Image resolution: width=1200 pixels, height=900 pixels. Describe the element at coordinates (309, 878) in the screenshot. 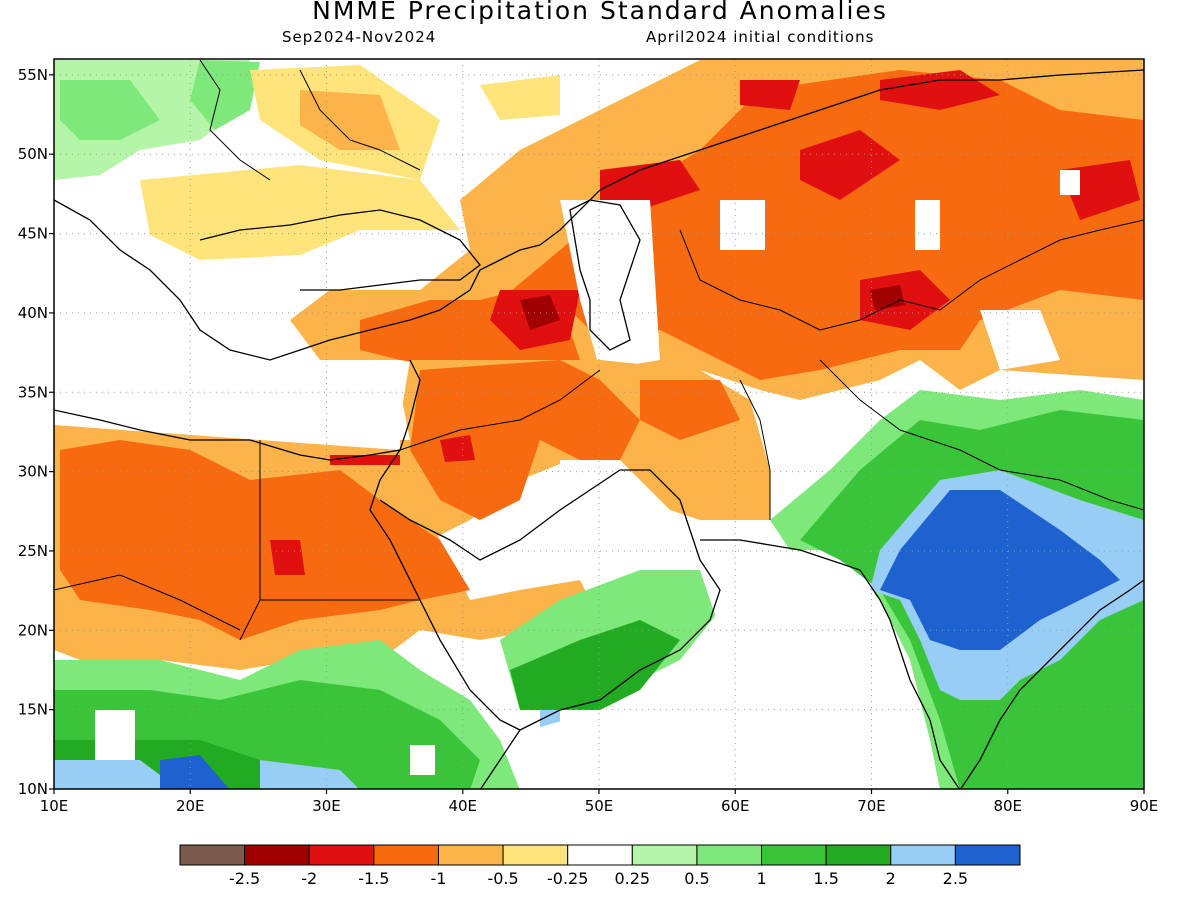

I see `colorbar-label: -2` at that location.